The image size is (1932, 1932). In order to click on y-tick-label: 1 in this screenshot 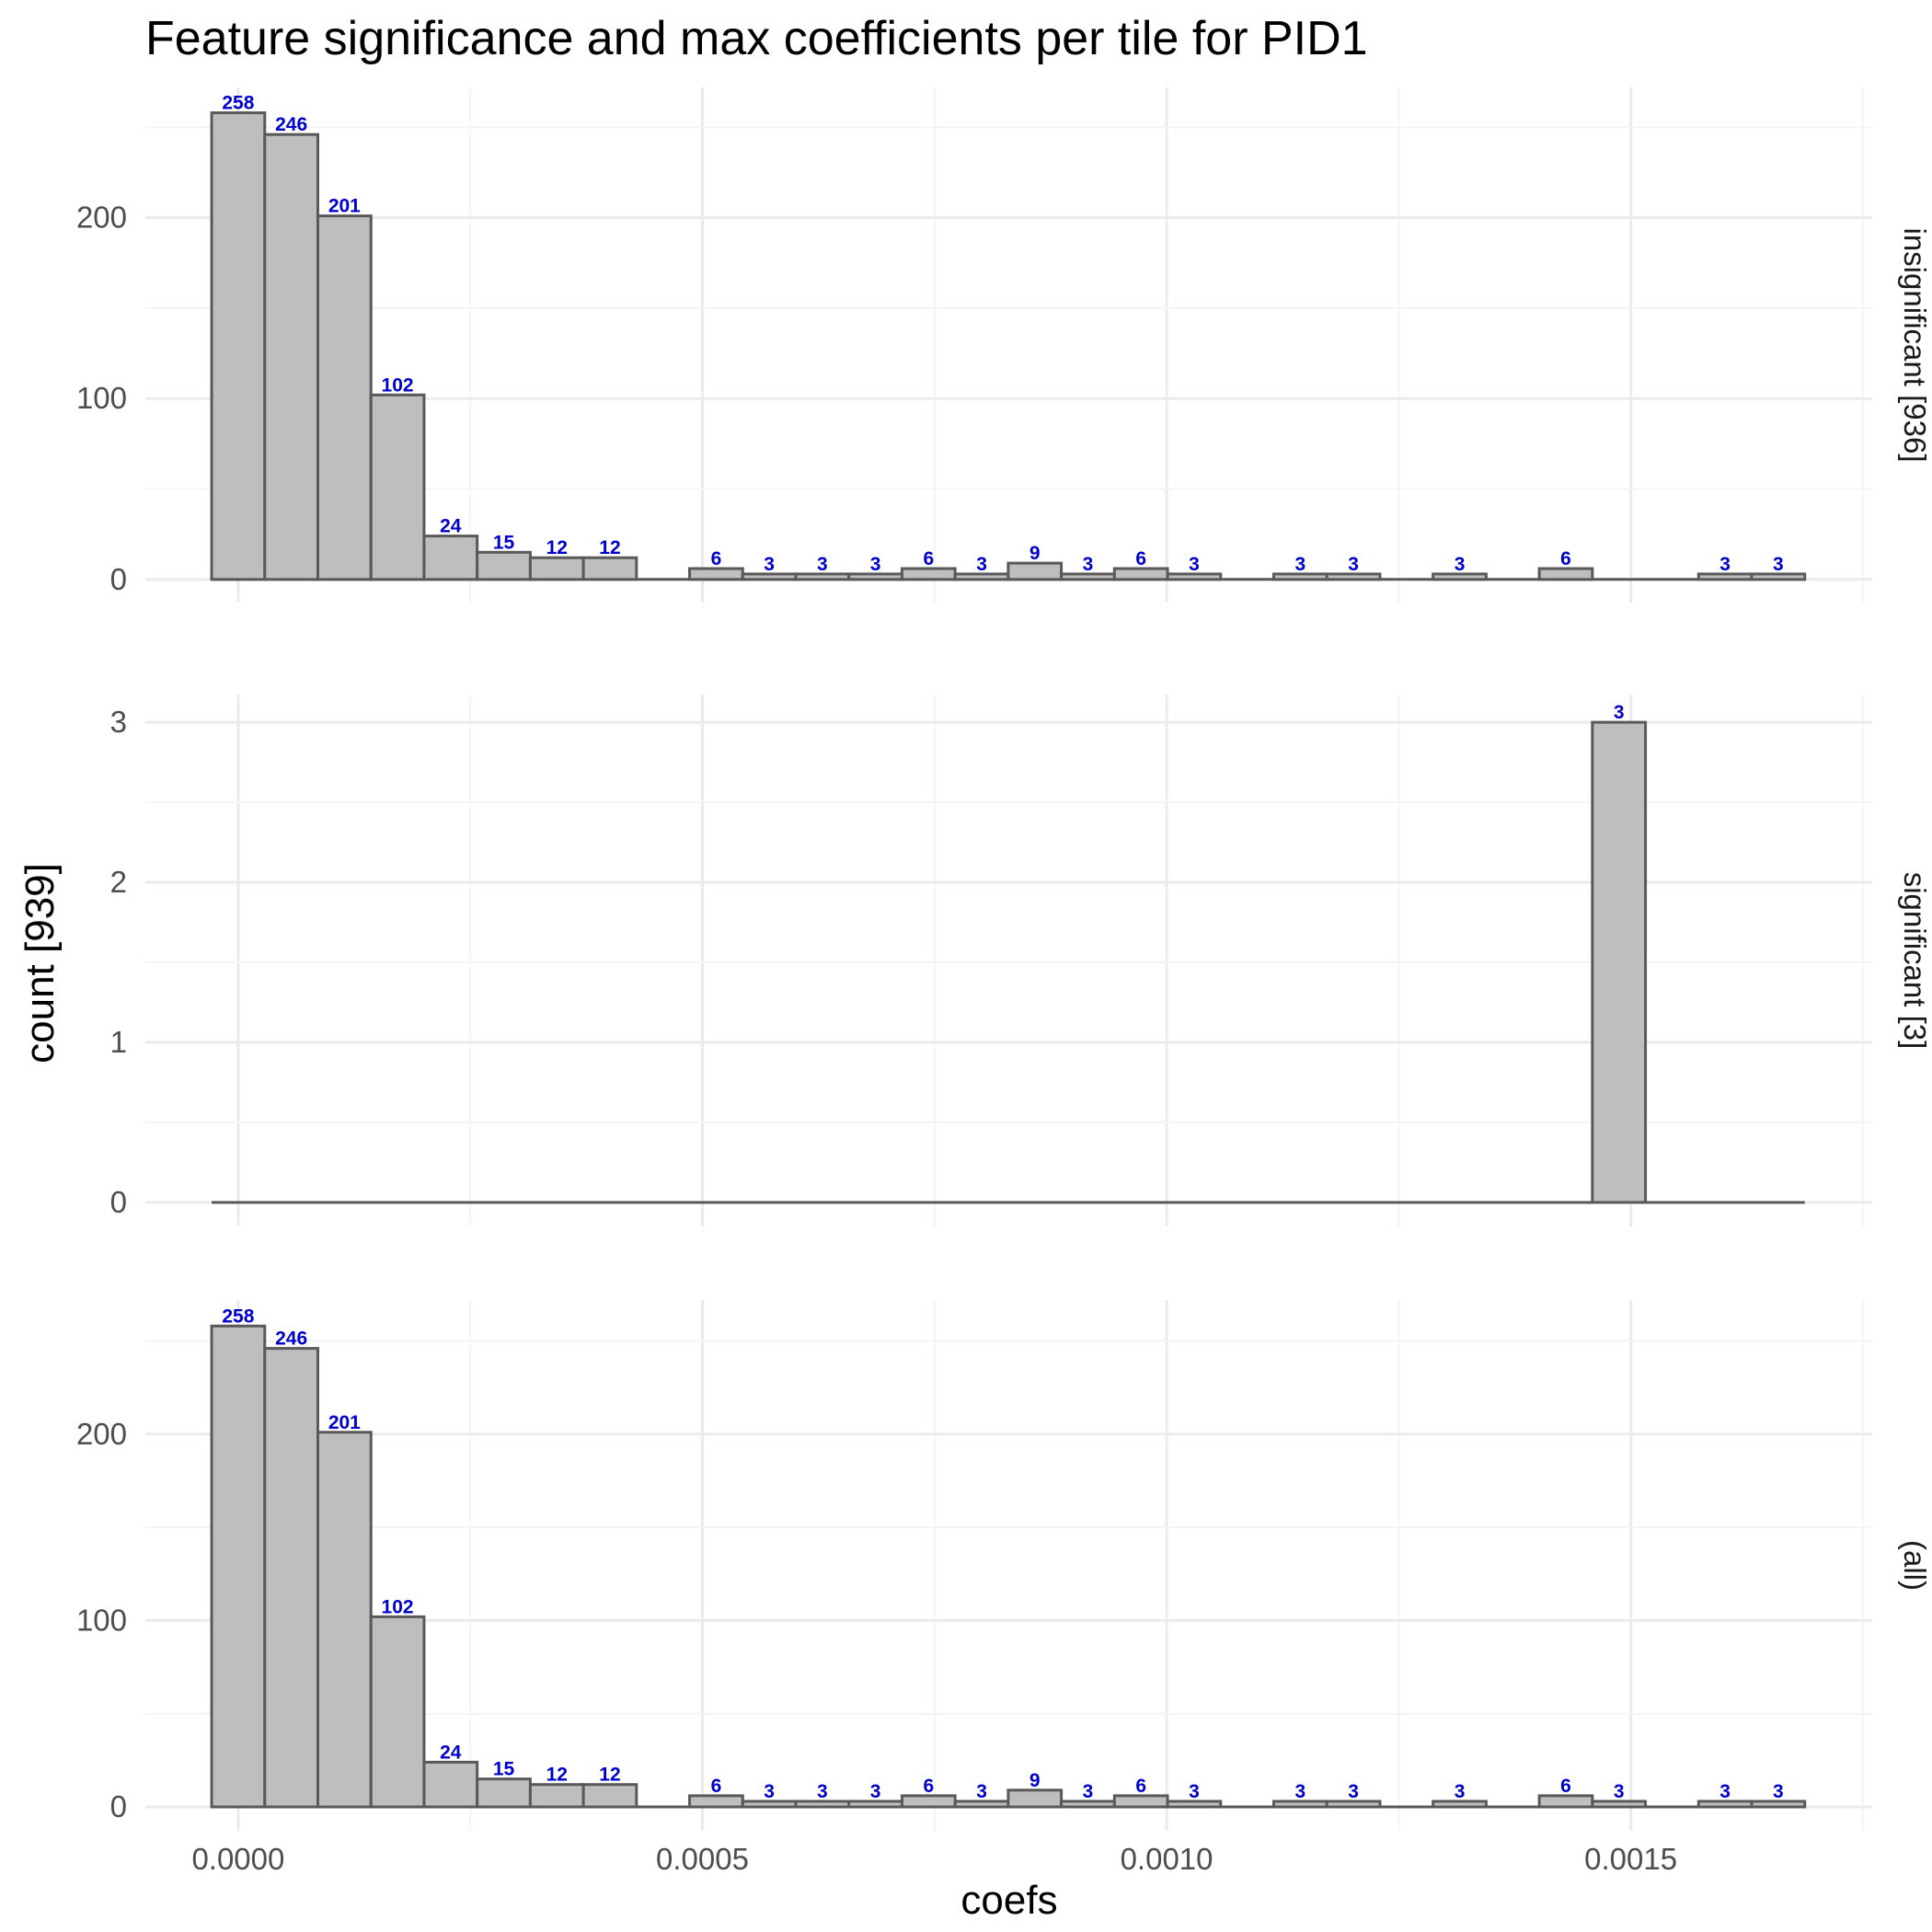, I will do `click(118, 1042)`.